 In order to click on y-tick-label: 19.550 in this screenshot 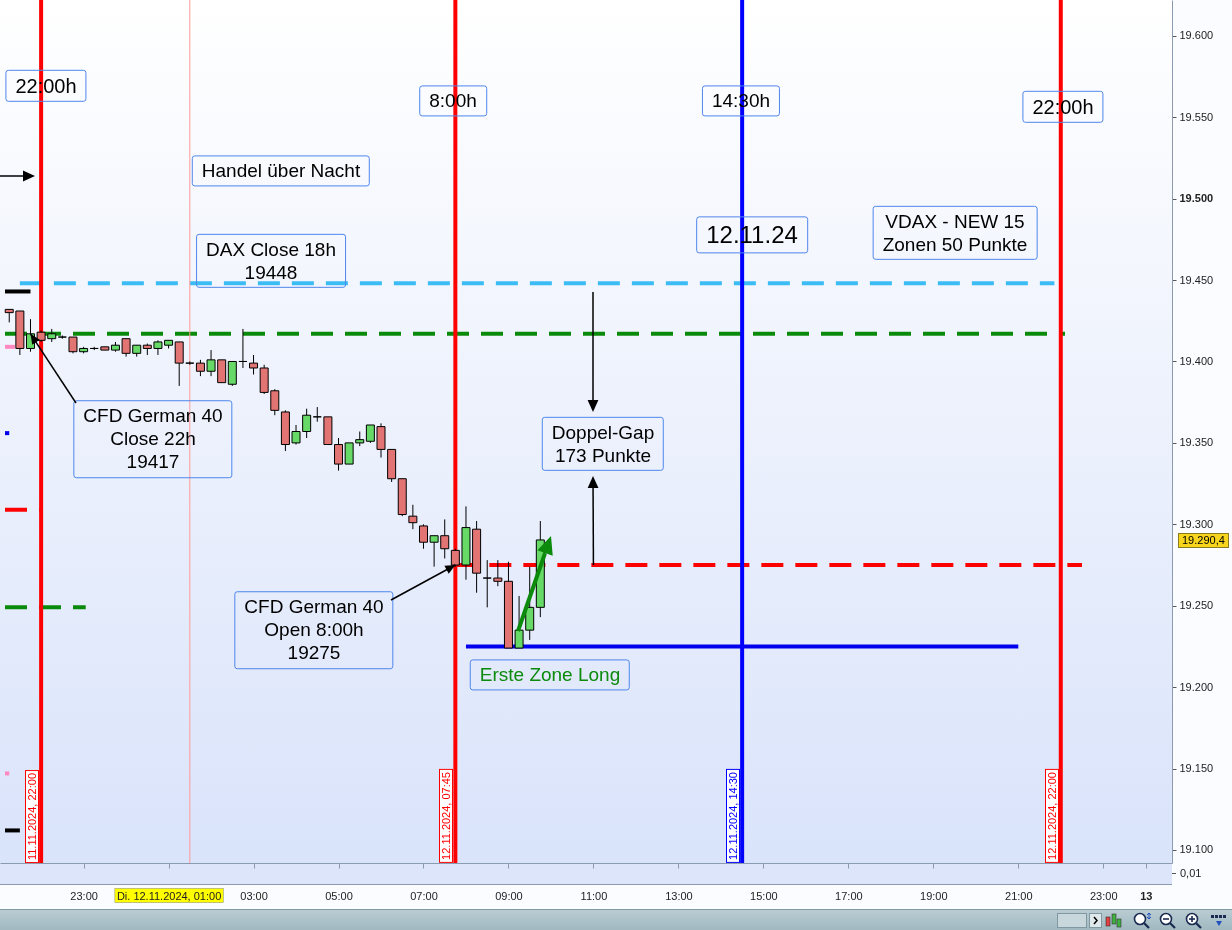, I will do `click(1196, 116)`.